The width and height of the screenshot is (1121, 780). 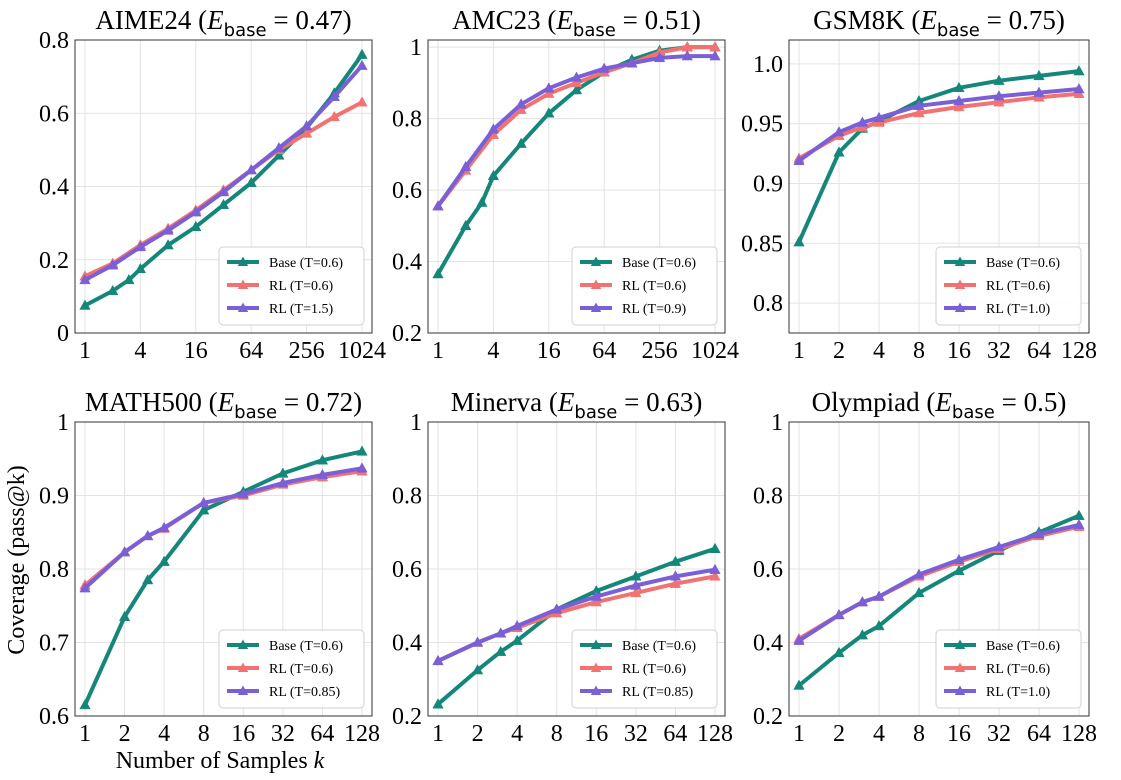 I want to click on y-tick-label: 0.85, so click(x=762, y=244).